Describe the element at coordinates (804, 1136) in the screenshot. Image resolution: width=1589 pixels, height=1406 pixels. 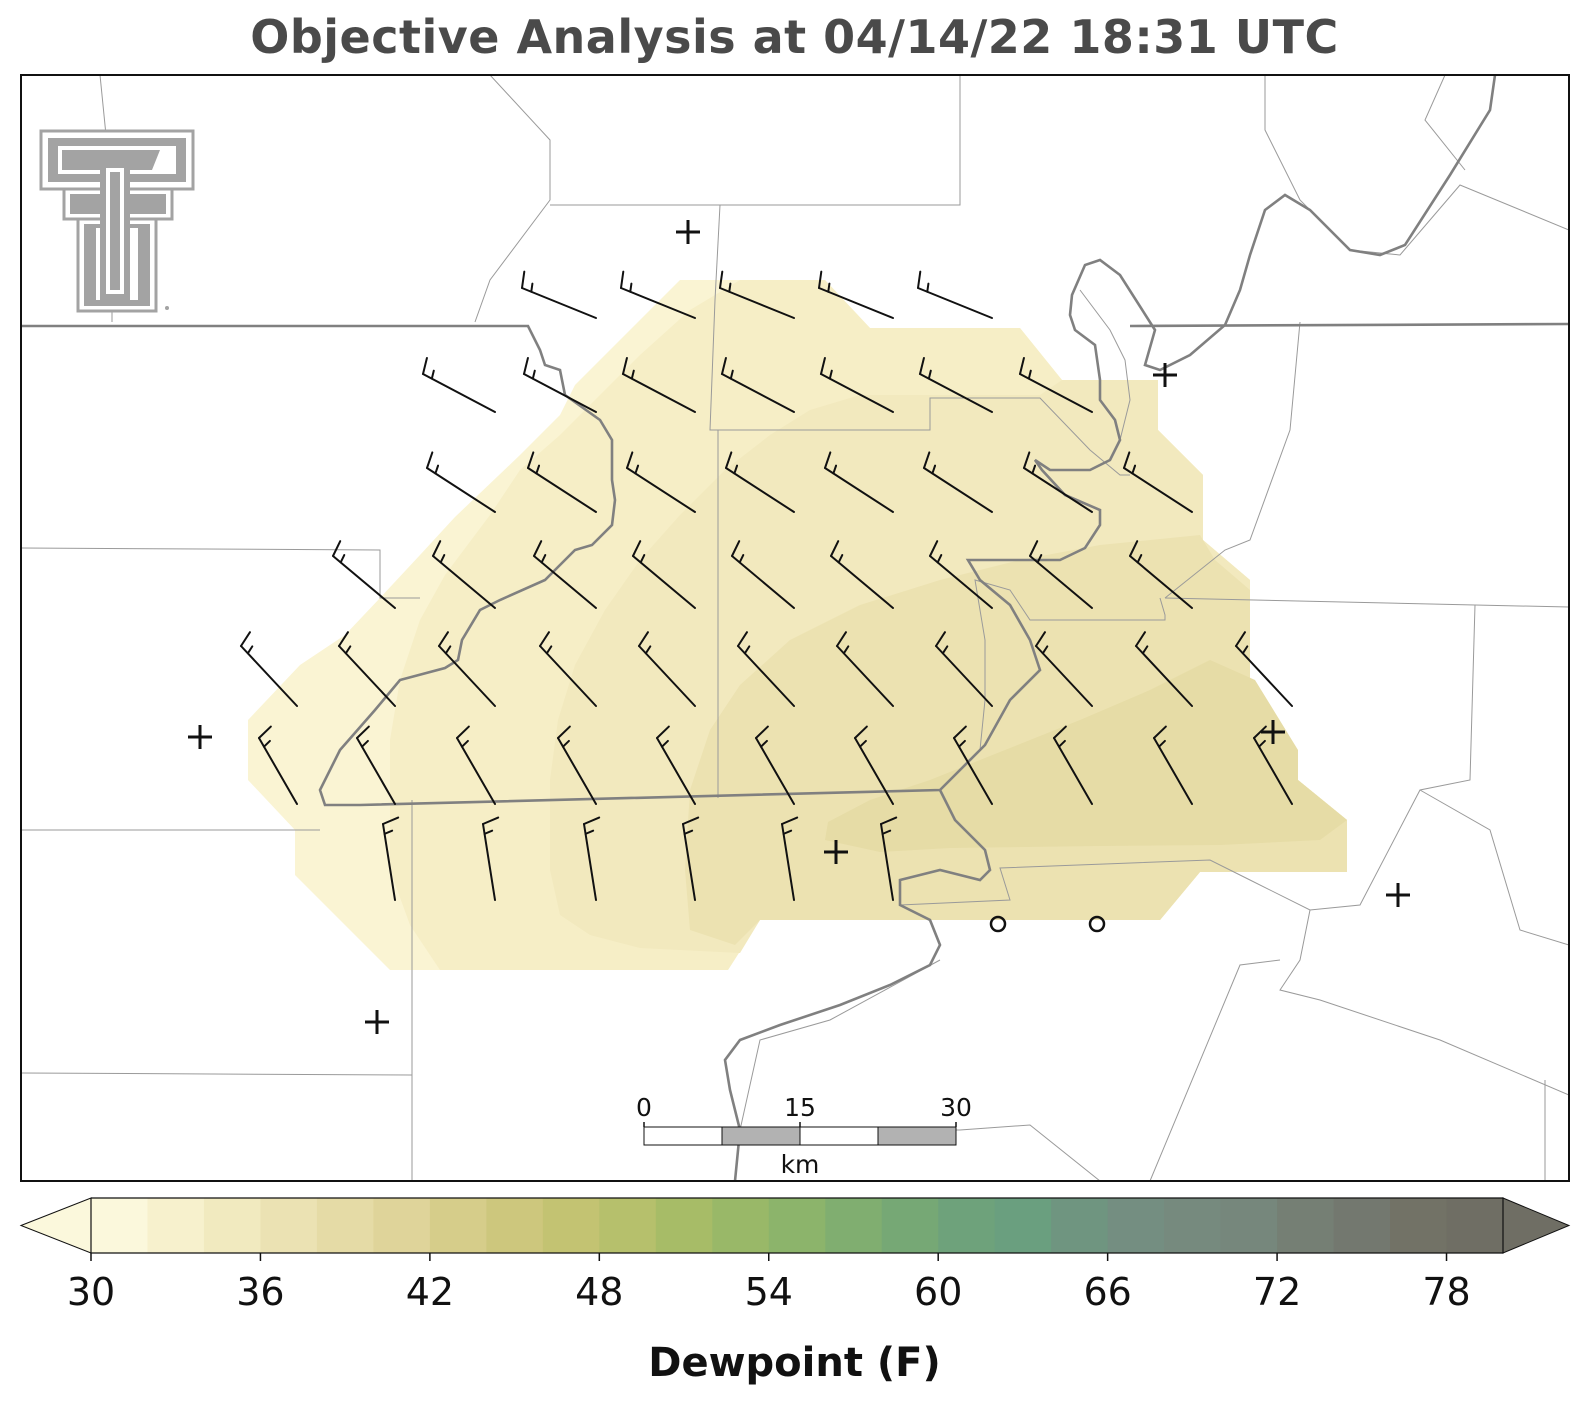
I see `scale-bar: 0 15 30 km` at that location.